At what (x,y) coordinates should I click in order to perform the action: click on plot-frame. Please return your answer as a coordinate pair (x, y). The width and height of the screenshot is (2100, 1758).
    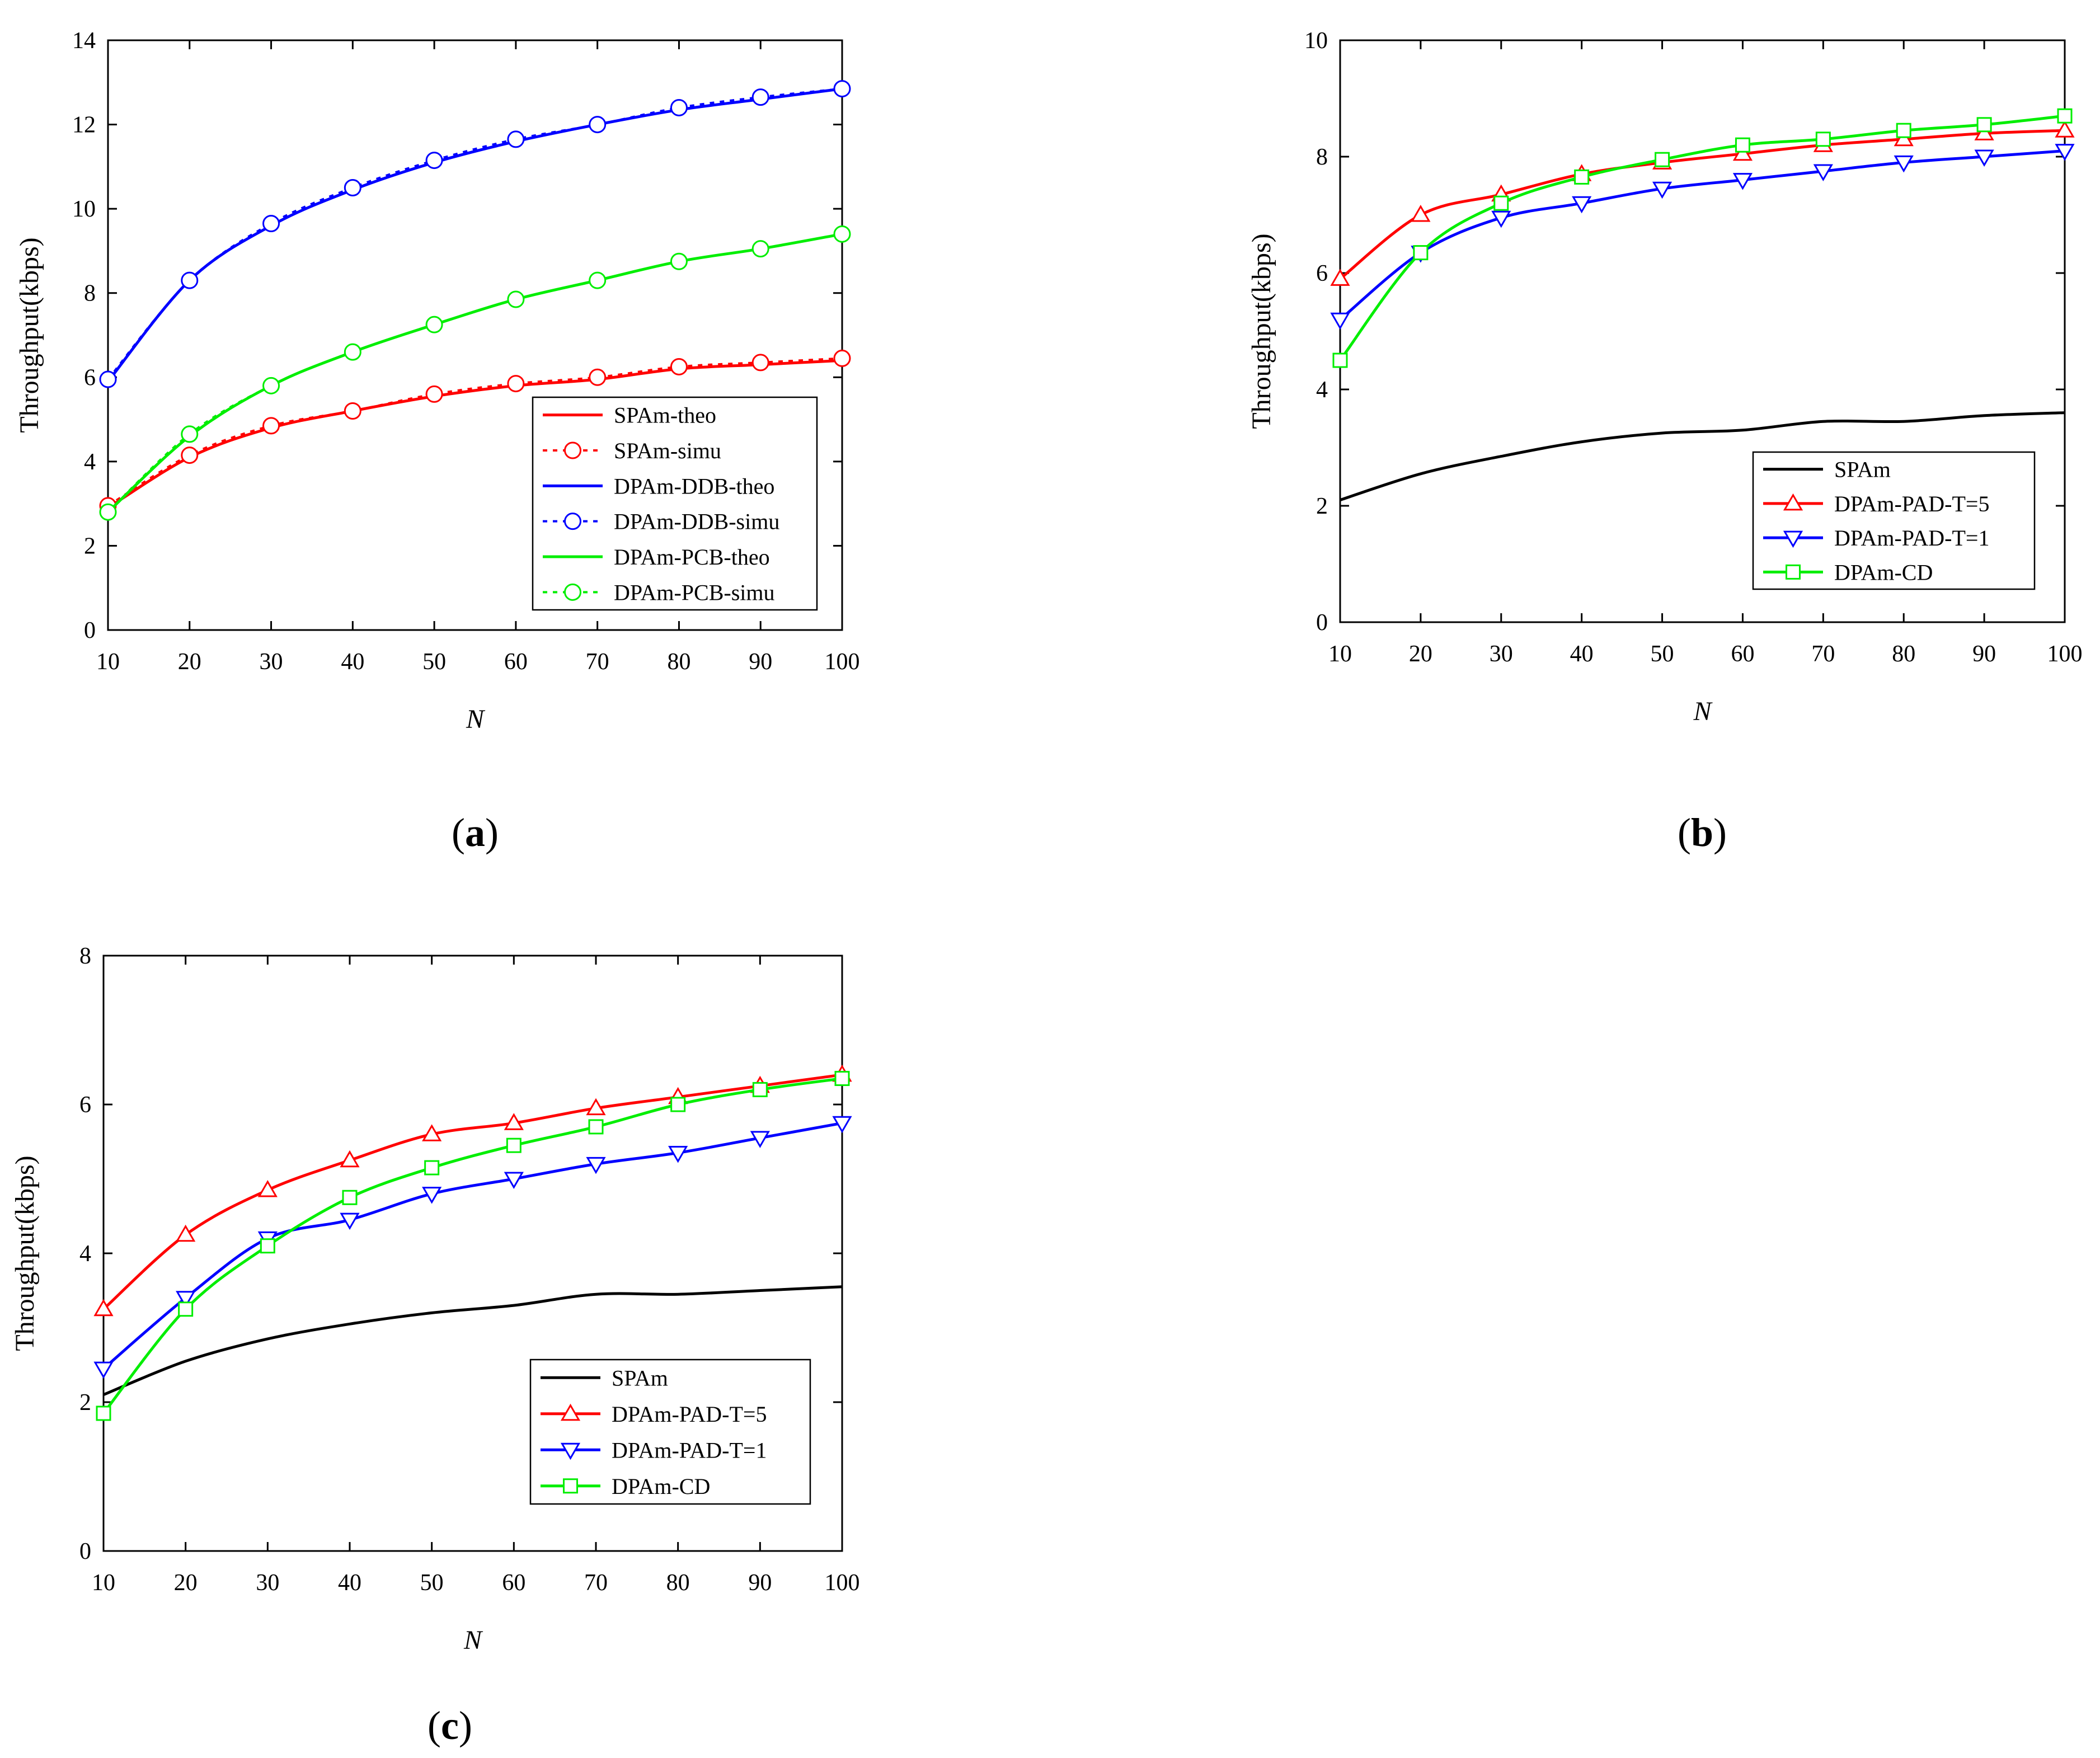
    Looking at the image, I should click on (475, 335).